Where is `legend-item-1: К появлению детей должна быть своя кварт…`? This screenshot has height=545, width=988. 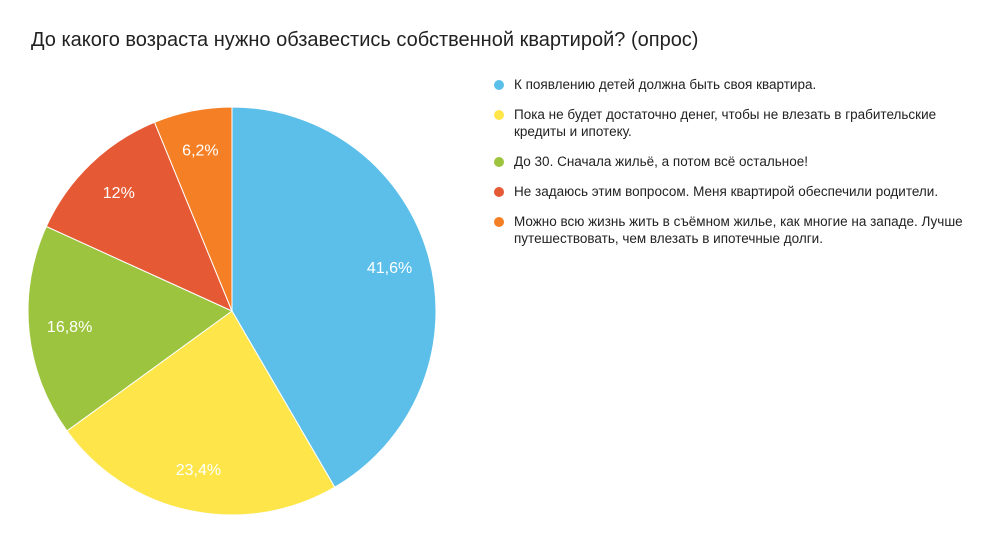
legend-item-1: К появлению детей должна быть своя кварт… is located at coordinates (734, 84).